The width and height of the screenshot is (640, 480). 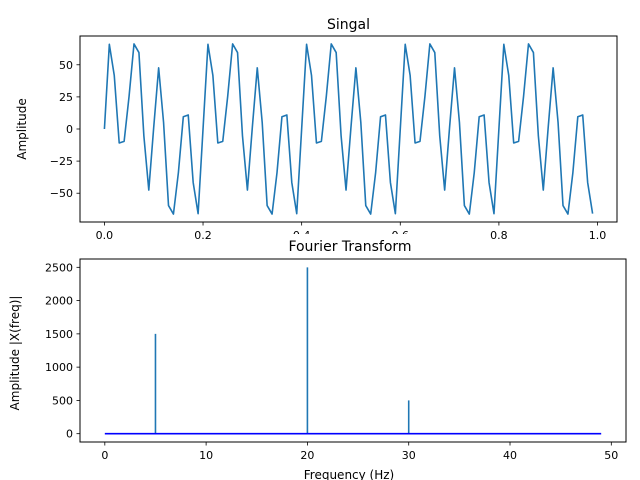 I want to click on fourier-title: Fourier Transform, so click(x=349, y=247).